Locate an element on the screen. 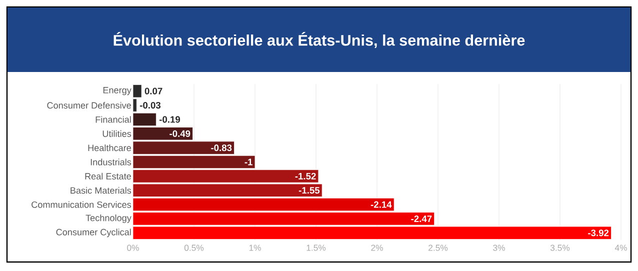  y-tick-label: Utilities is located at coordinates (117, 133).